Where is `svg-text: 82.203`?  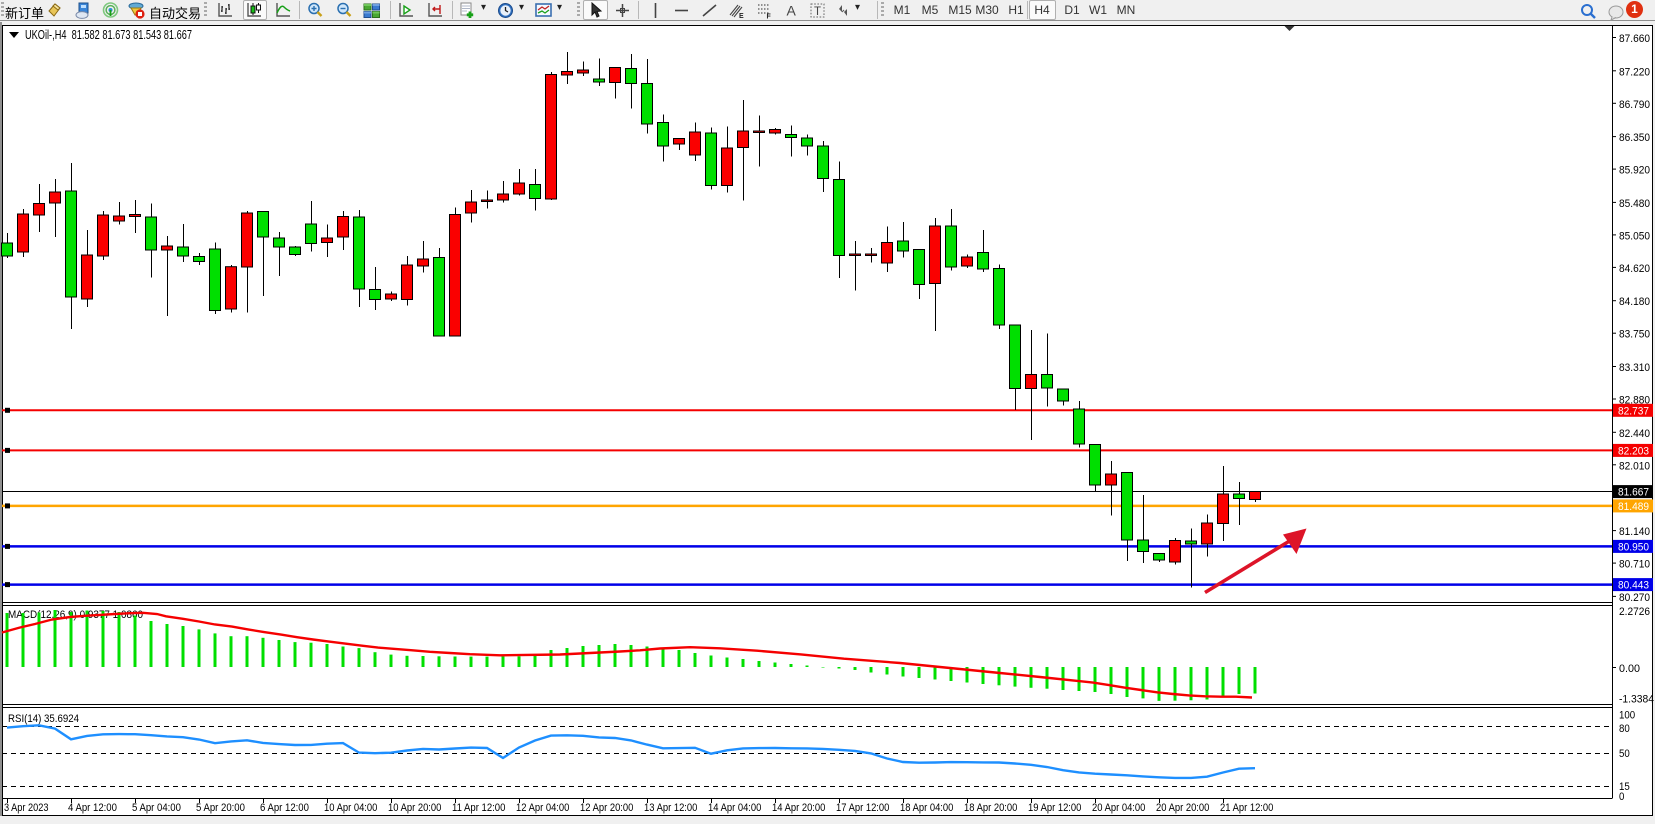
svg-text: 82.203 is located at coordinates (1633, 451).